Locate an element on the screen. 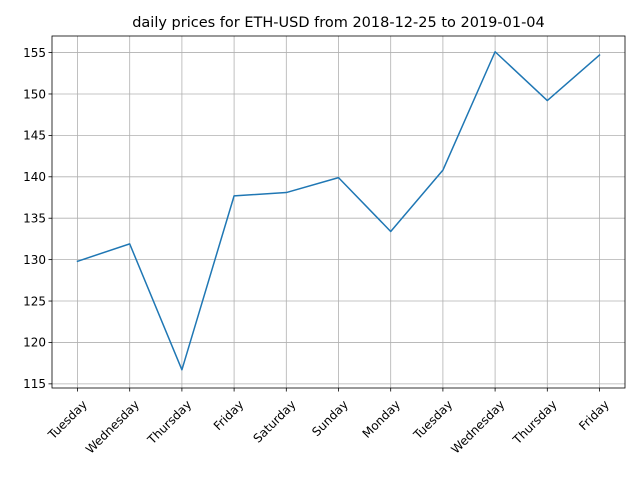 This screenshot has width=640, height=480. y-tick-label: 115 is located at coordinates (34, 384).